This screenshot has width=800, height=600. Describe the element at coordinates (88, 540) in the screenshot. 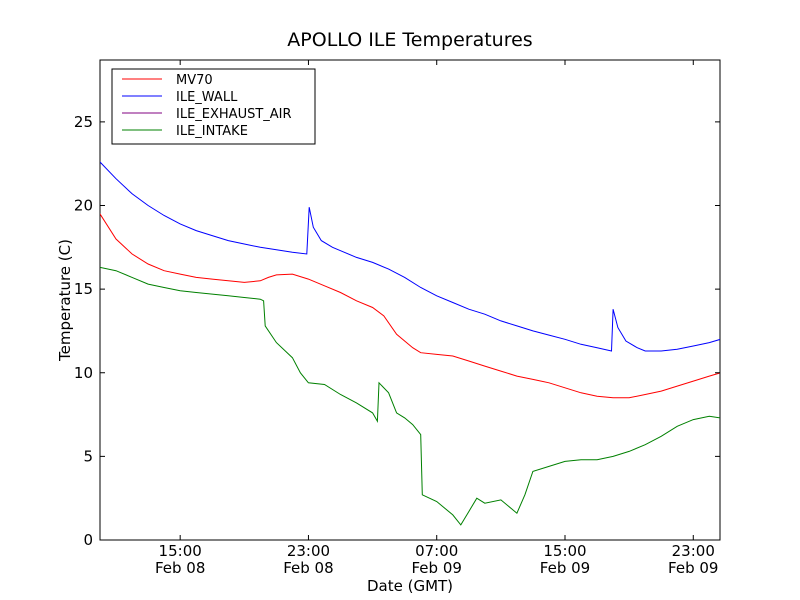

I see `y-tick-label: 0` at that location.